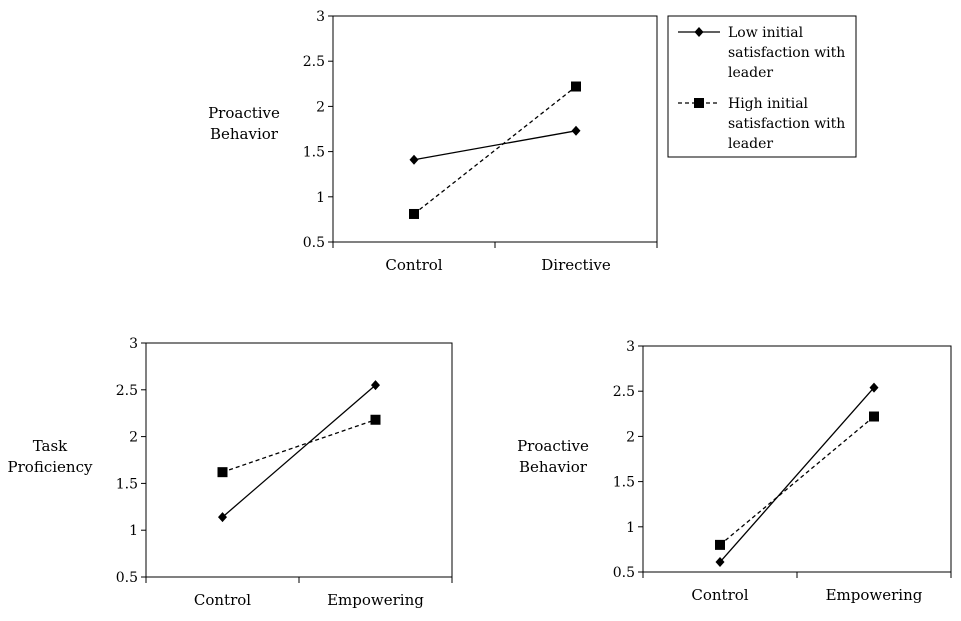 The height and width of the screenshot is (621, 961). I want to click on legend-box, so click(762, 86).